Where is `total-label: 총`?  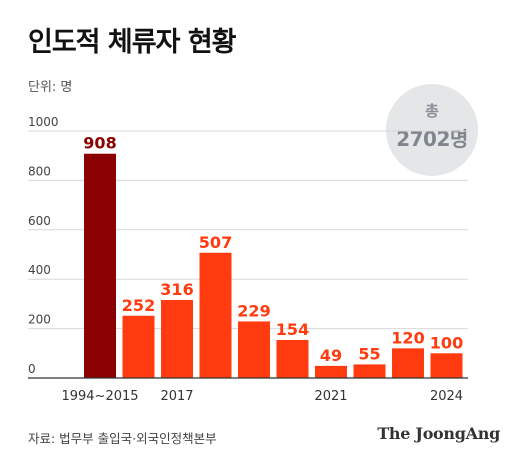 total-label: 총 is located at coordinates (432, 111).